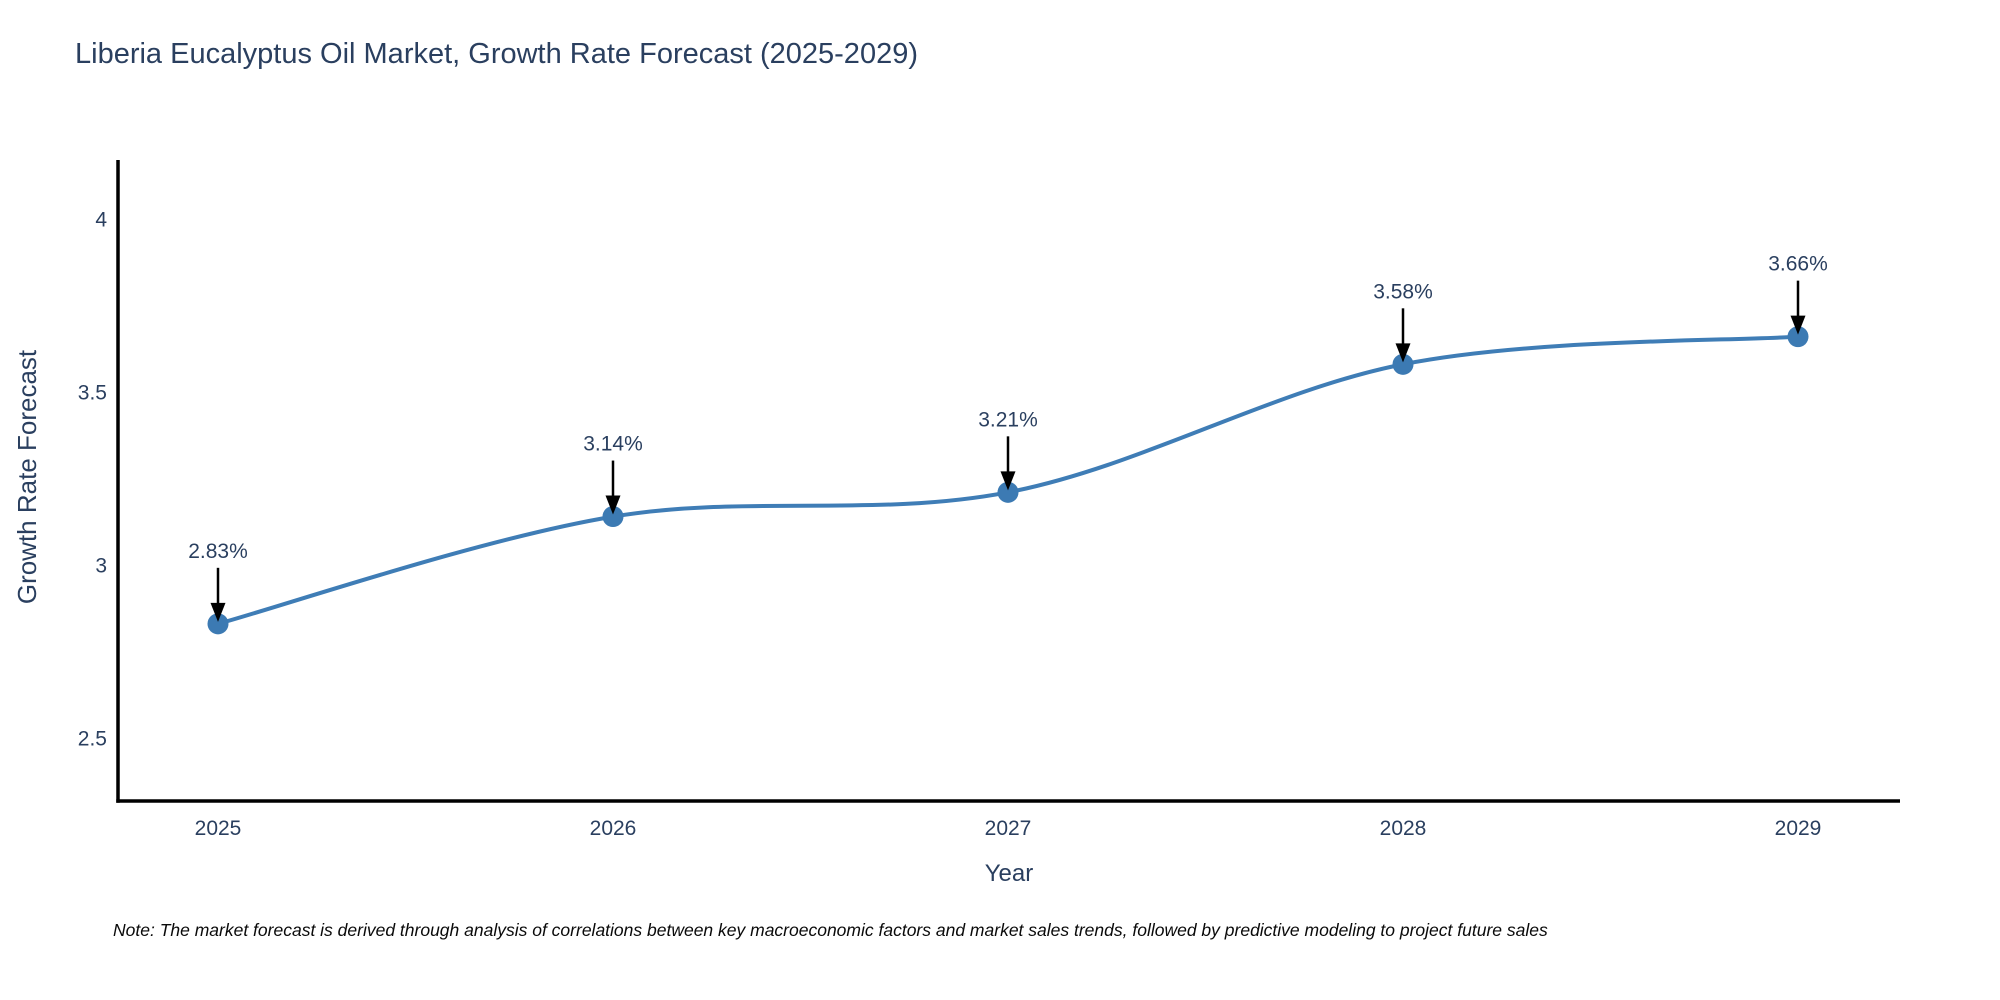 This screenshot has height=1000, width=2000. I want to click on data-point-label: 3.58%, so click(1403, 291).